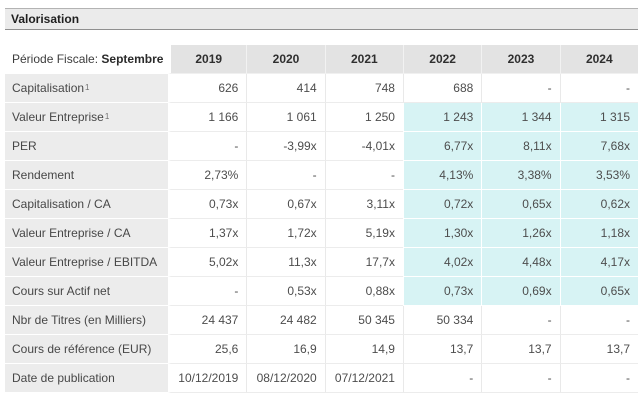 This screenshot has height=408, width=640. I want to click on value-cell: 4,17x, so click(598, 262).